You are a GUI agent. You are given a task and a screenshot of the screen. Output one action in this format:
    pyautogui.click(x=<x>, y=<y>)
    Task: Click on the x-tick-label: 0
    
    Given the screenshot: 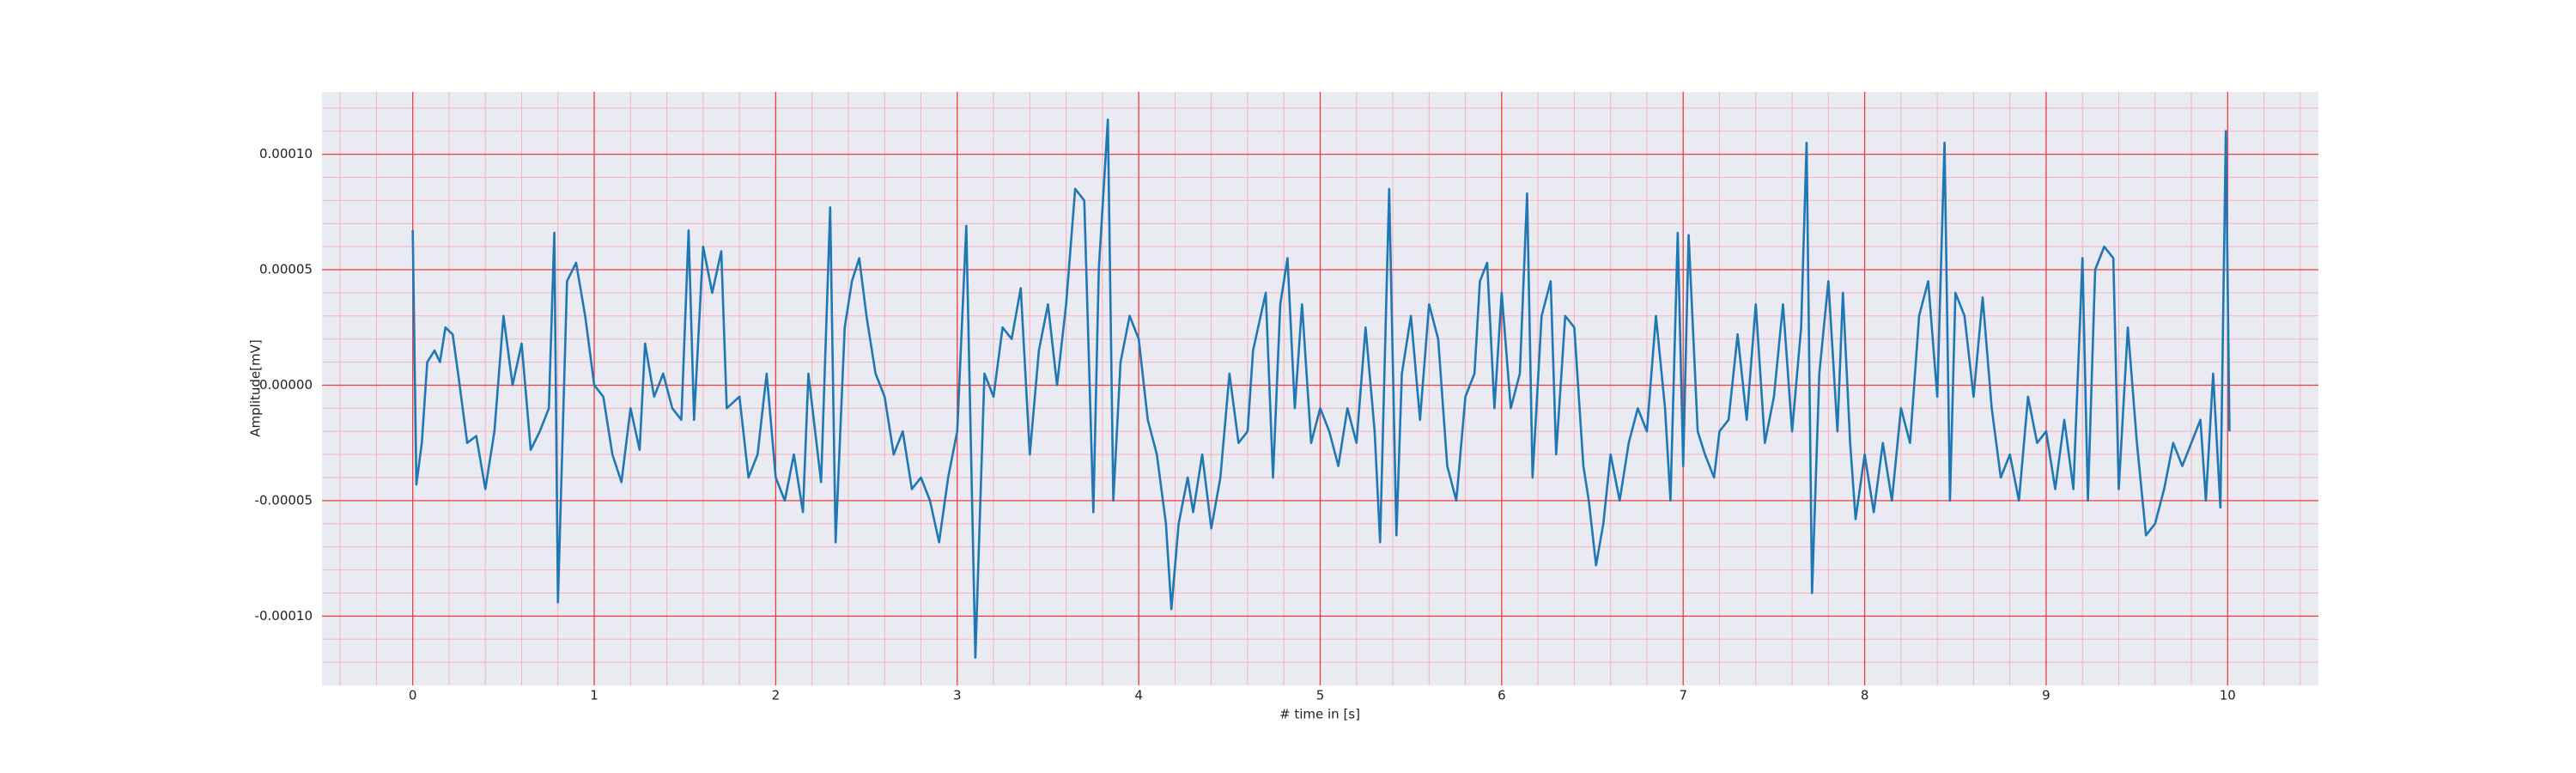 What is the action you would take?
    pyautogui.click(x=413, y=695)
    